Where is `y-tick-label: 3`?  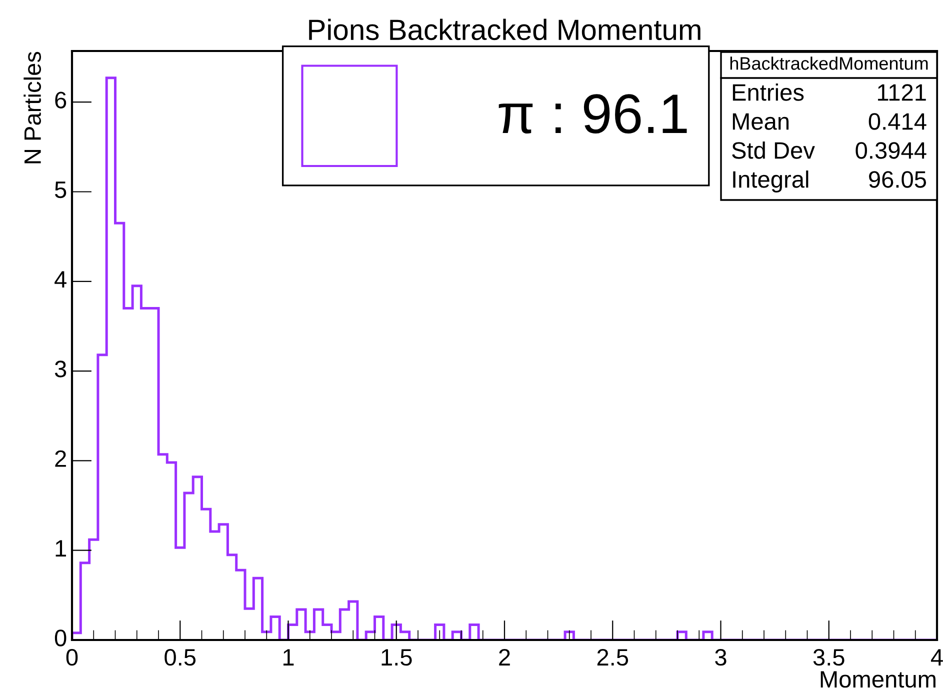 y-tick-label: 3 is located at coordinates (60, 369).